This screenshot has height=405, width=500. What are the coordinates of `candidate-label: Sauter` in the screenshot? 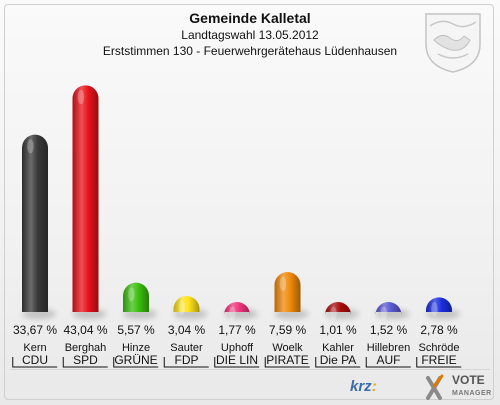 It's located at (186, 348).